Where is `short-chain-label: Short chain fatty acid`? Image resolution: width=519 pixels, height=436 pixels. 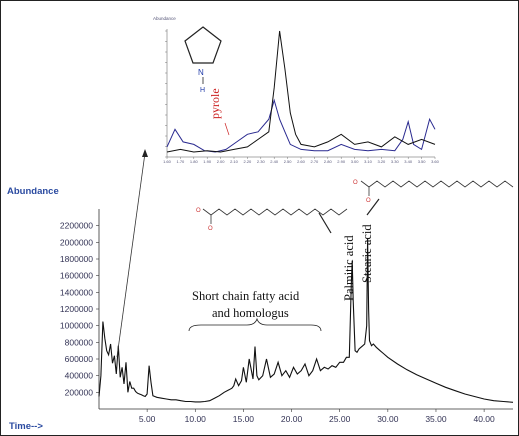
short-chain-label: Short chain fatty acid is located at coordinates (246, 296).